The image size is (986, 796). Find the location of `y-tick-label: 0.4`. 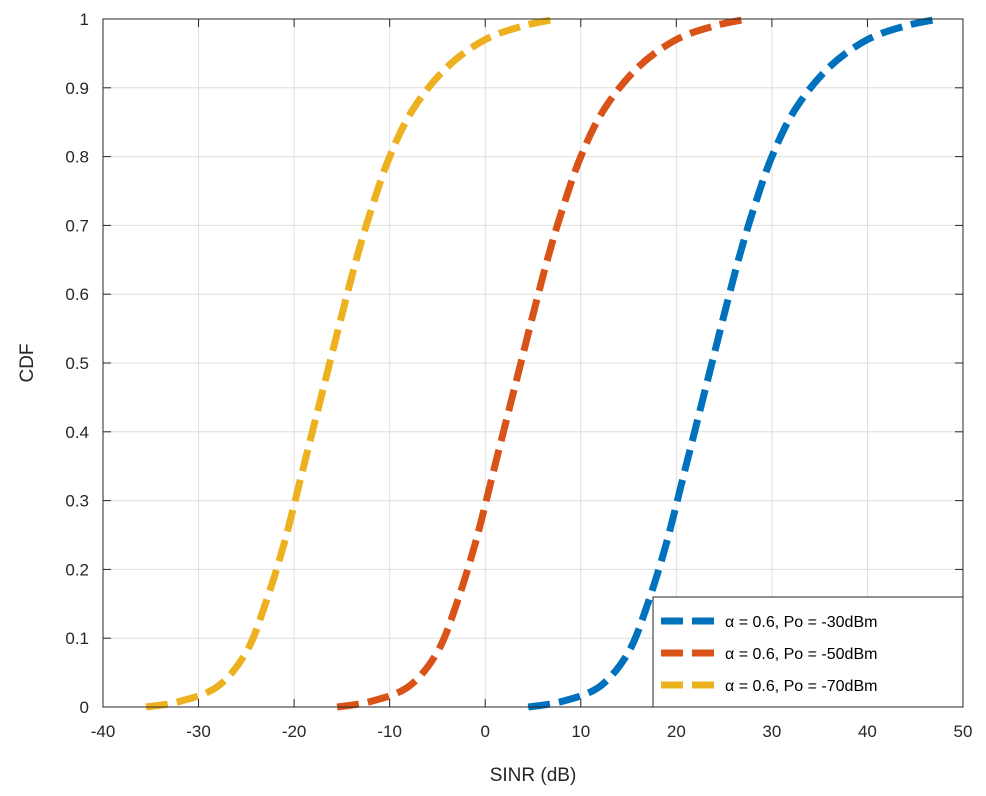

y-tick-label: 0.4 is located at coordinates (77, 432).